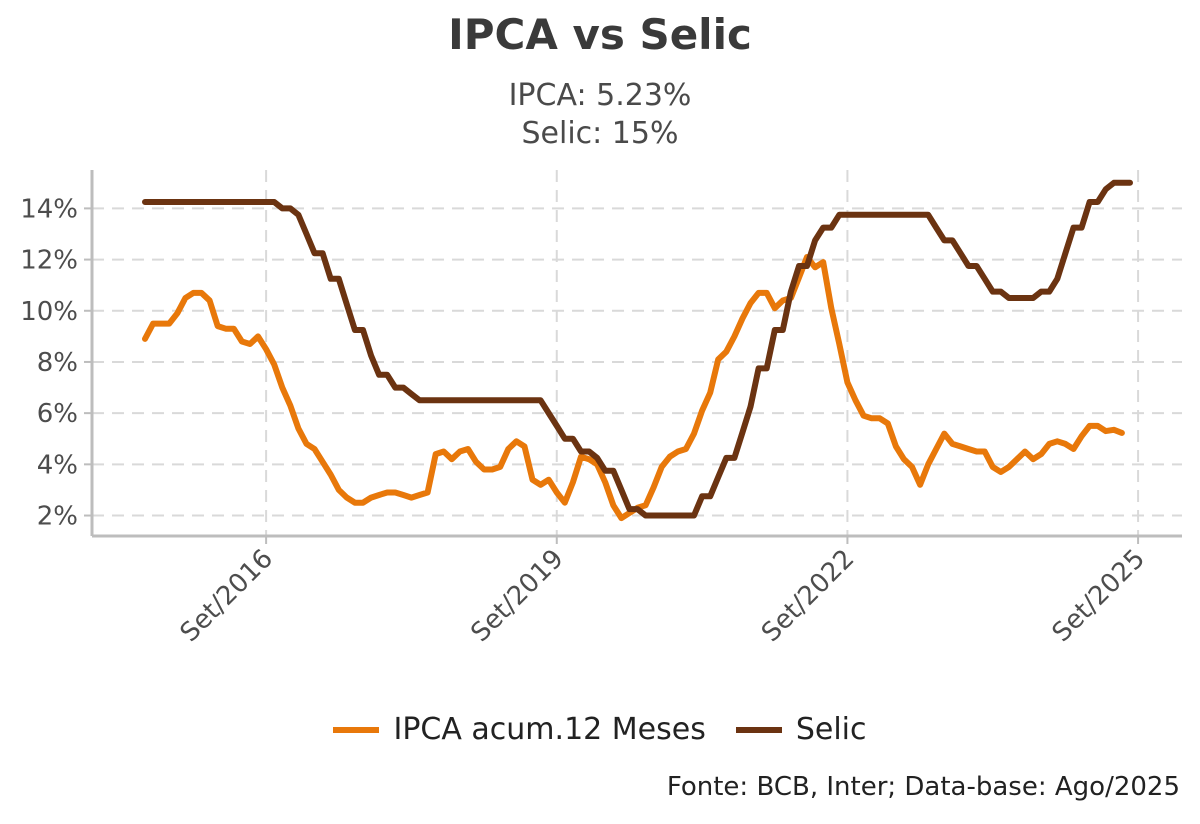  What do you see at coordinates (600, 34) in the screenshot?
I see `chart-title: IPCA vs Selic` at bounding box center [600, 34].